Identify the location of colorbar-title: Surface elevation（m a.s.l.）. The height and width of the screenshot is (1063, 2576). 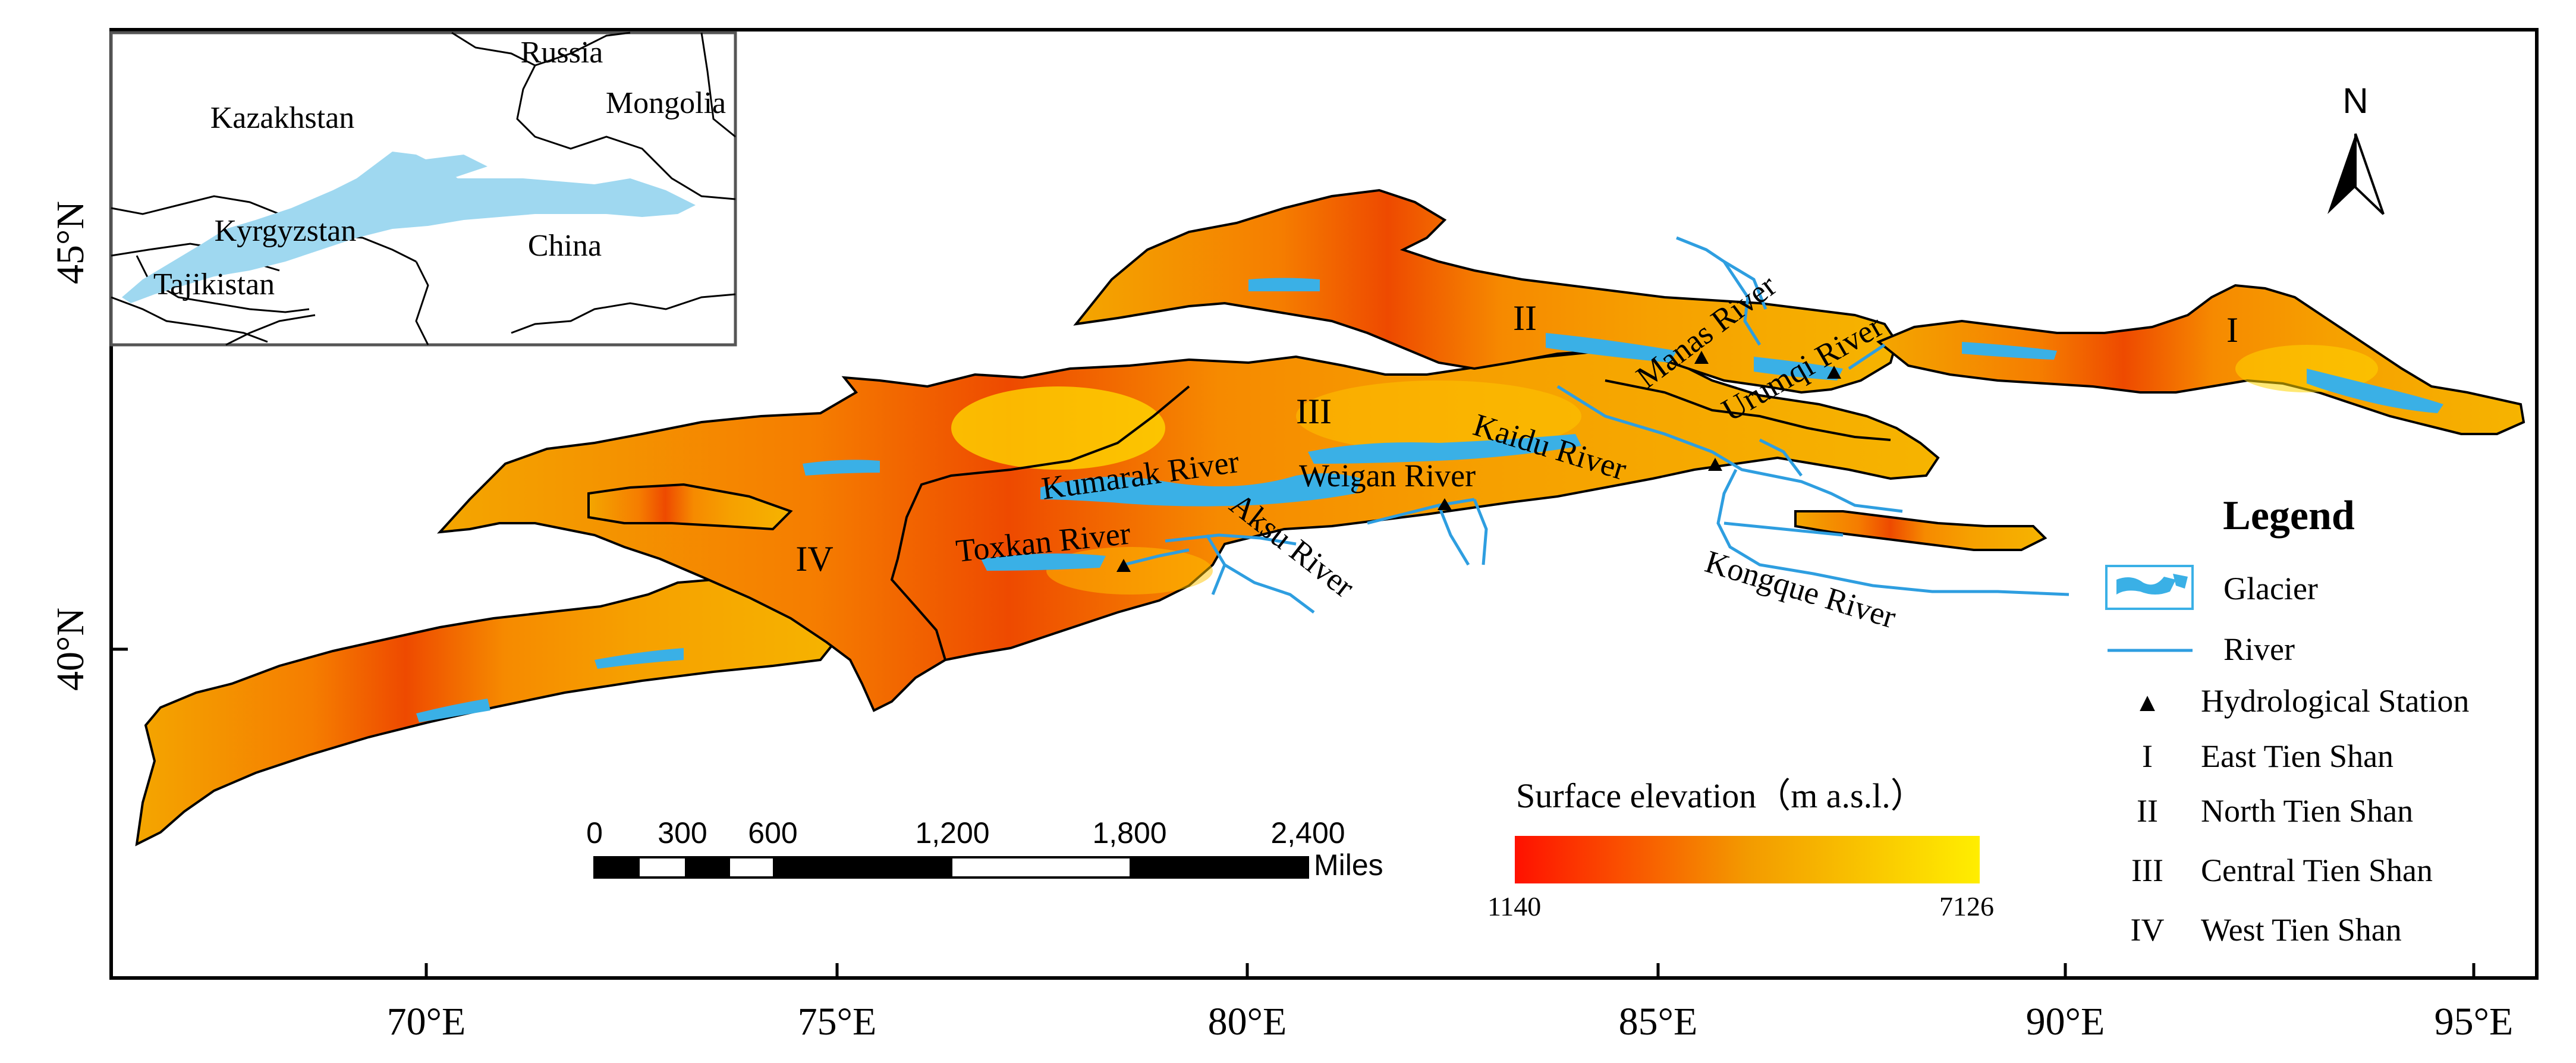
(1720, 795).